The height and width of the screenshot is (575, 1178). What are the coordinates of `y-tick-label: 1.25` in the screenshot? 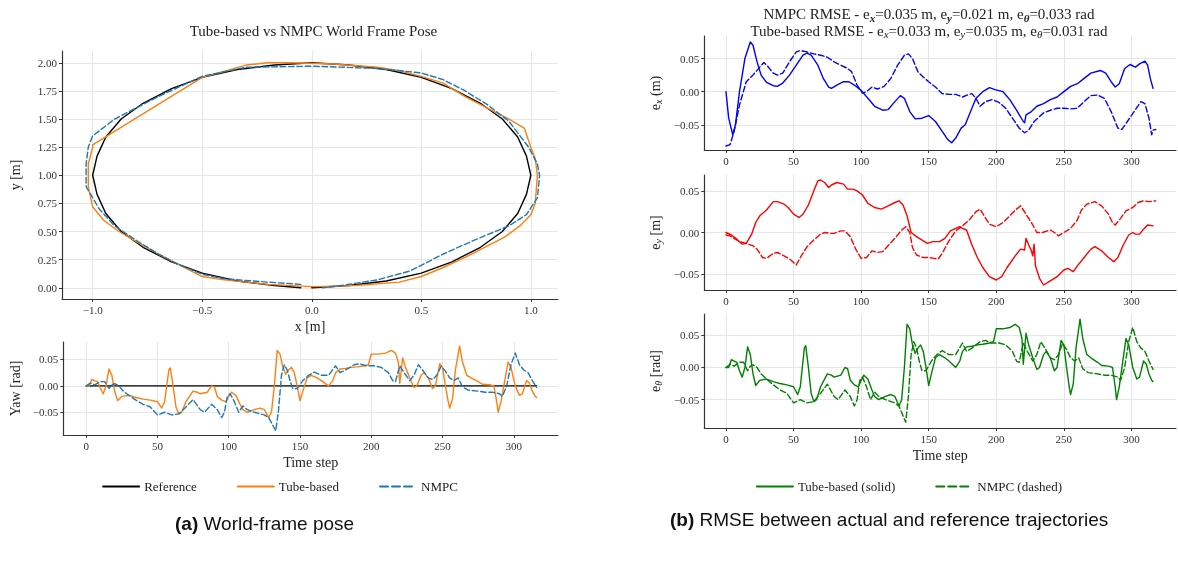 It's located at (47, 147).